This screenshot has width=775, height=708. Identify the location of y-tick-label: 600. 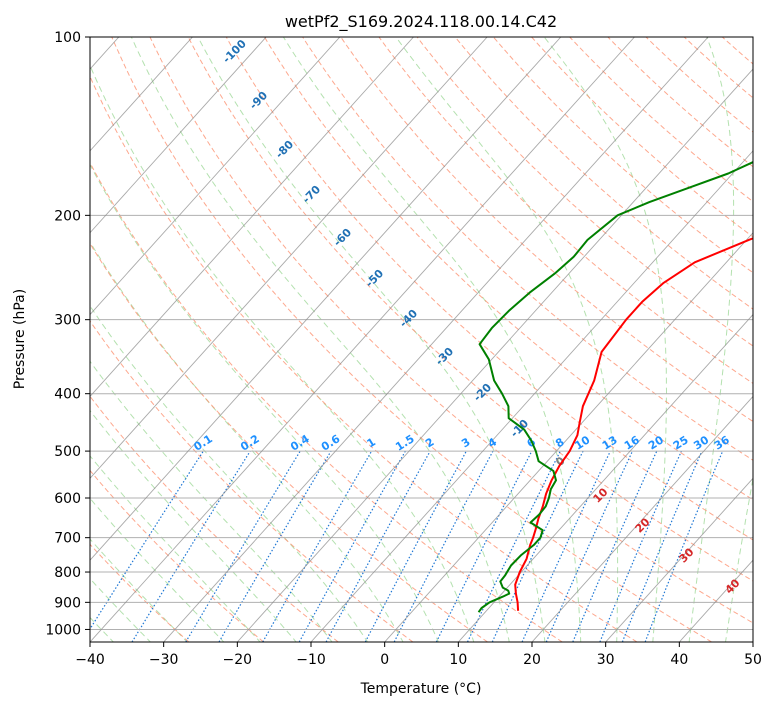
(67, 499).